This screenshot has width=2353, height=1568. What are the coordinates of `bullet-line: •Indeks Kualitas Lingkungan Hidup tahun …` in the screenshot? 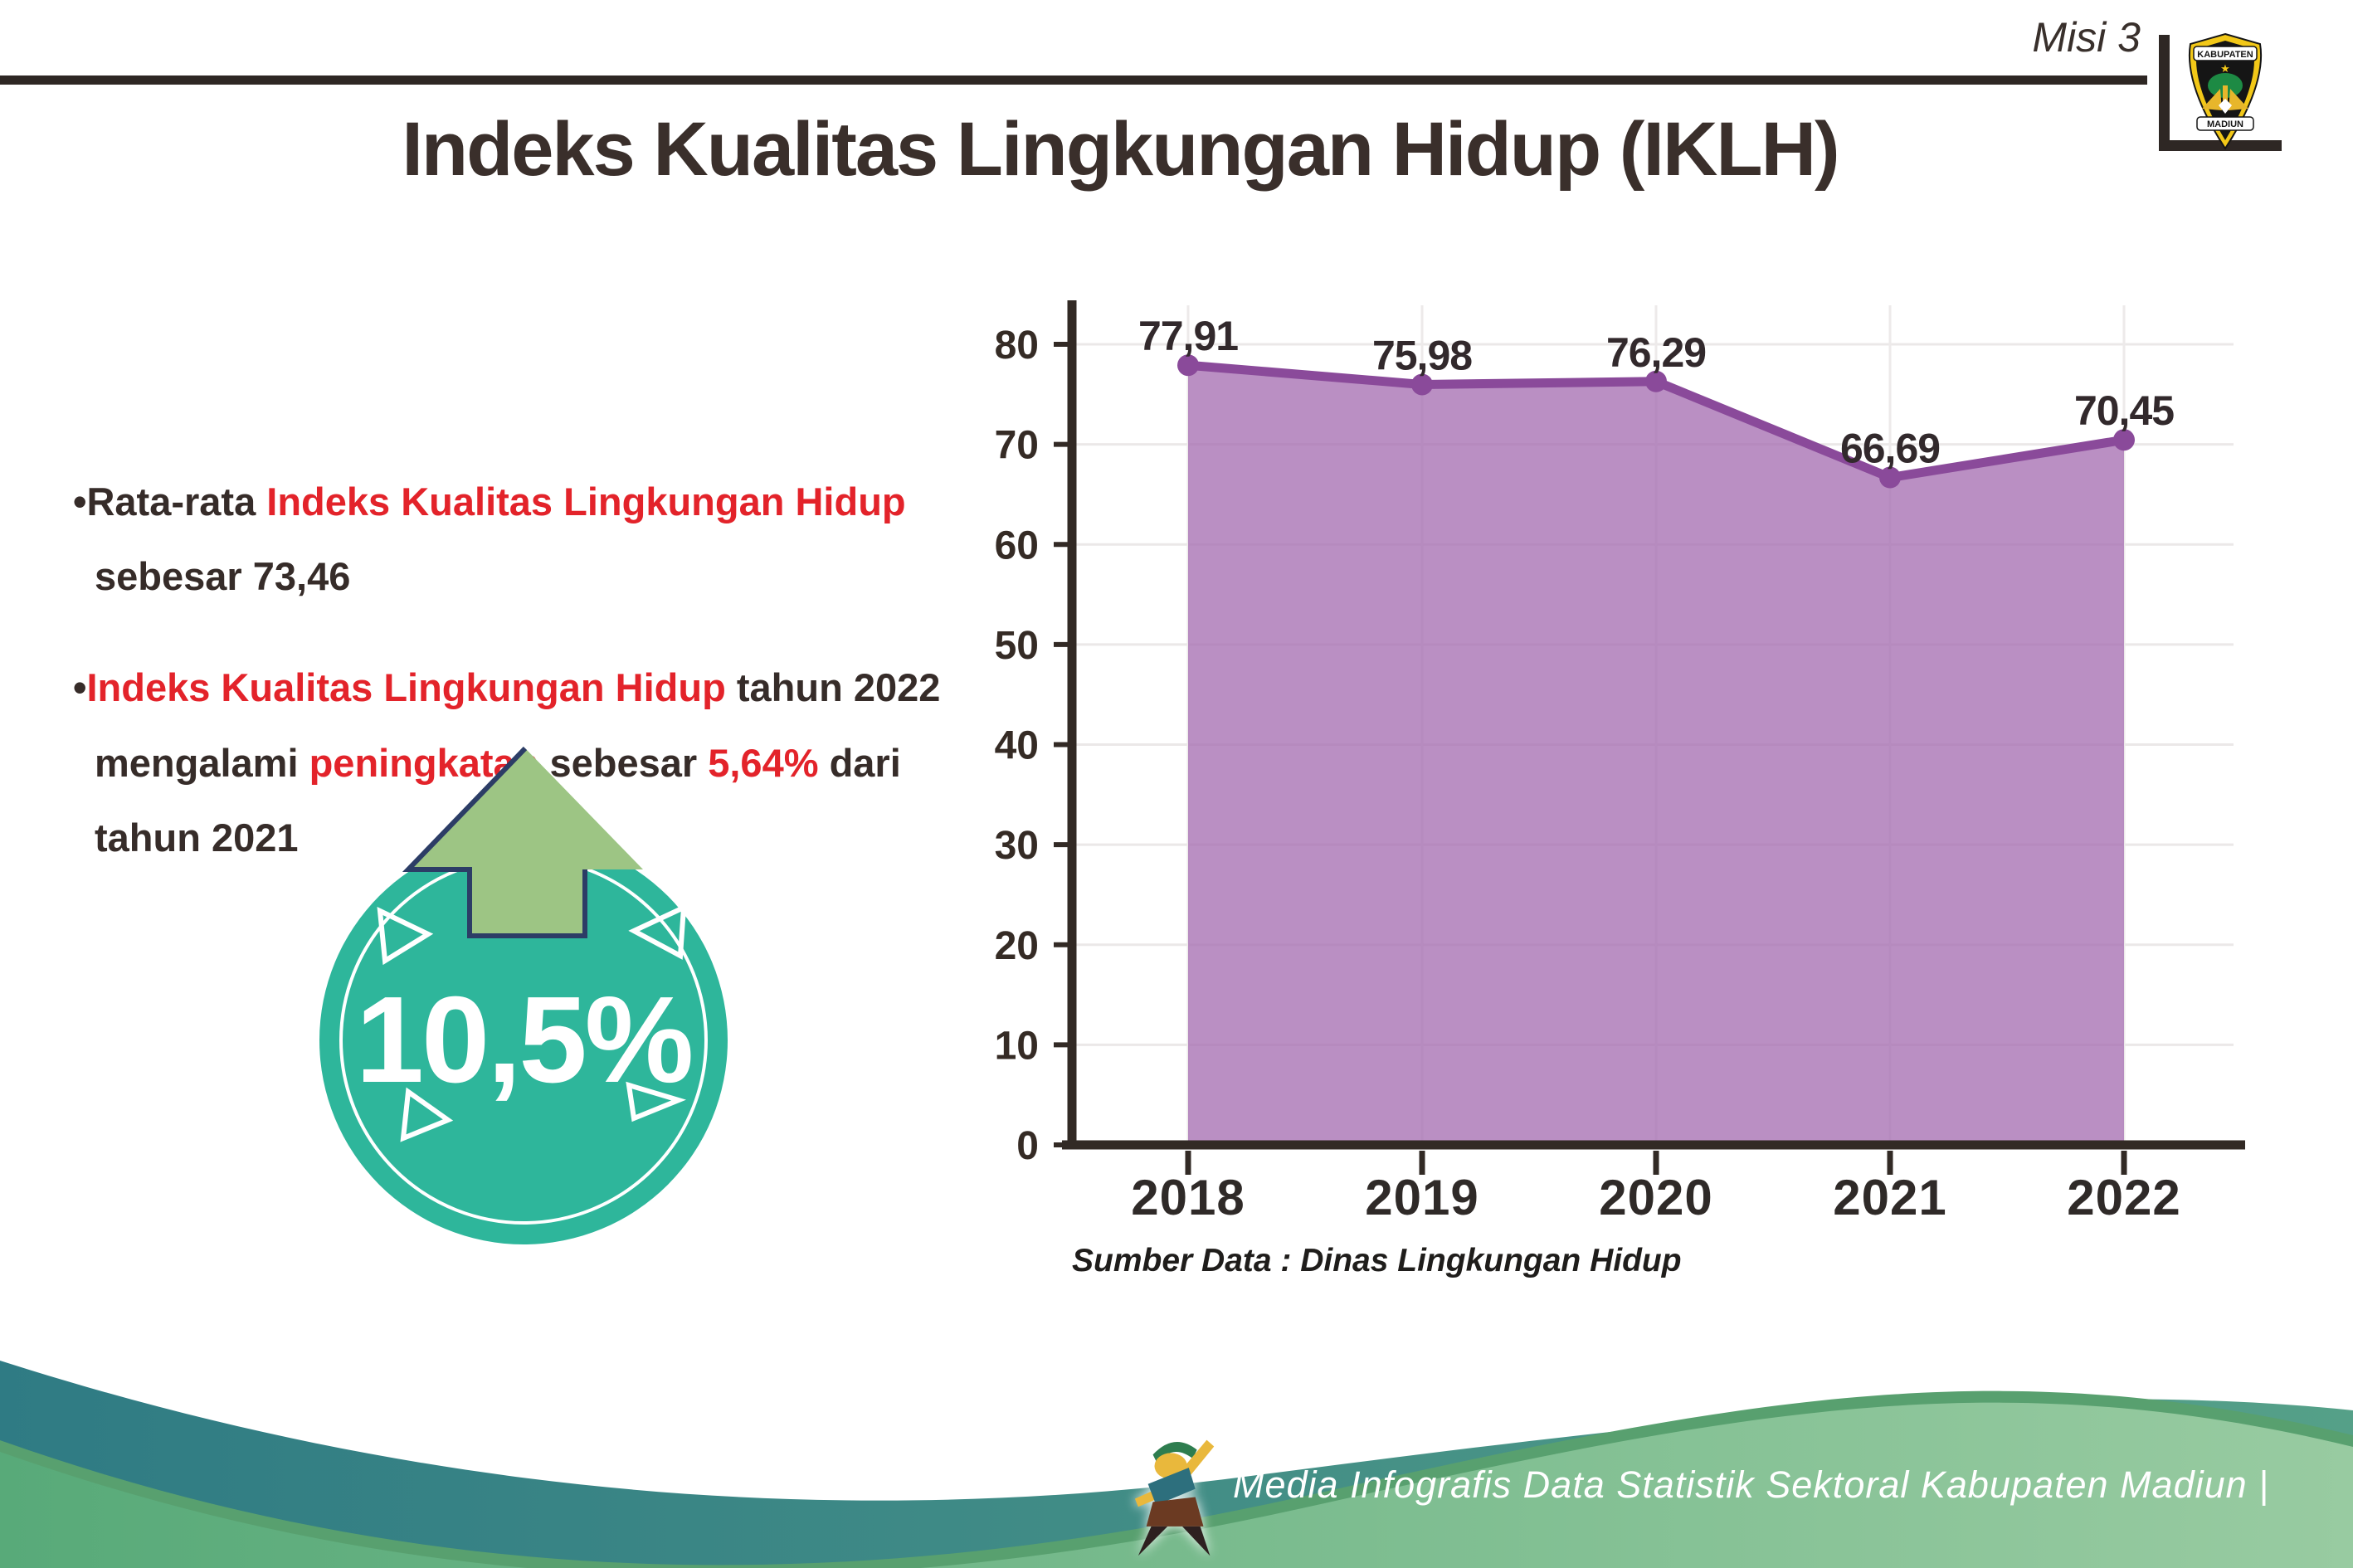 It's located at (517, 687).